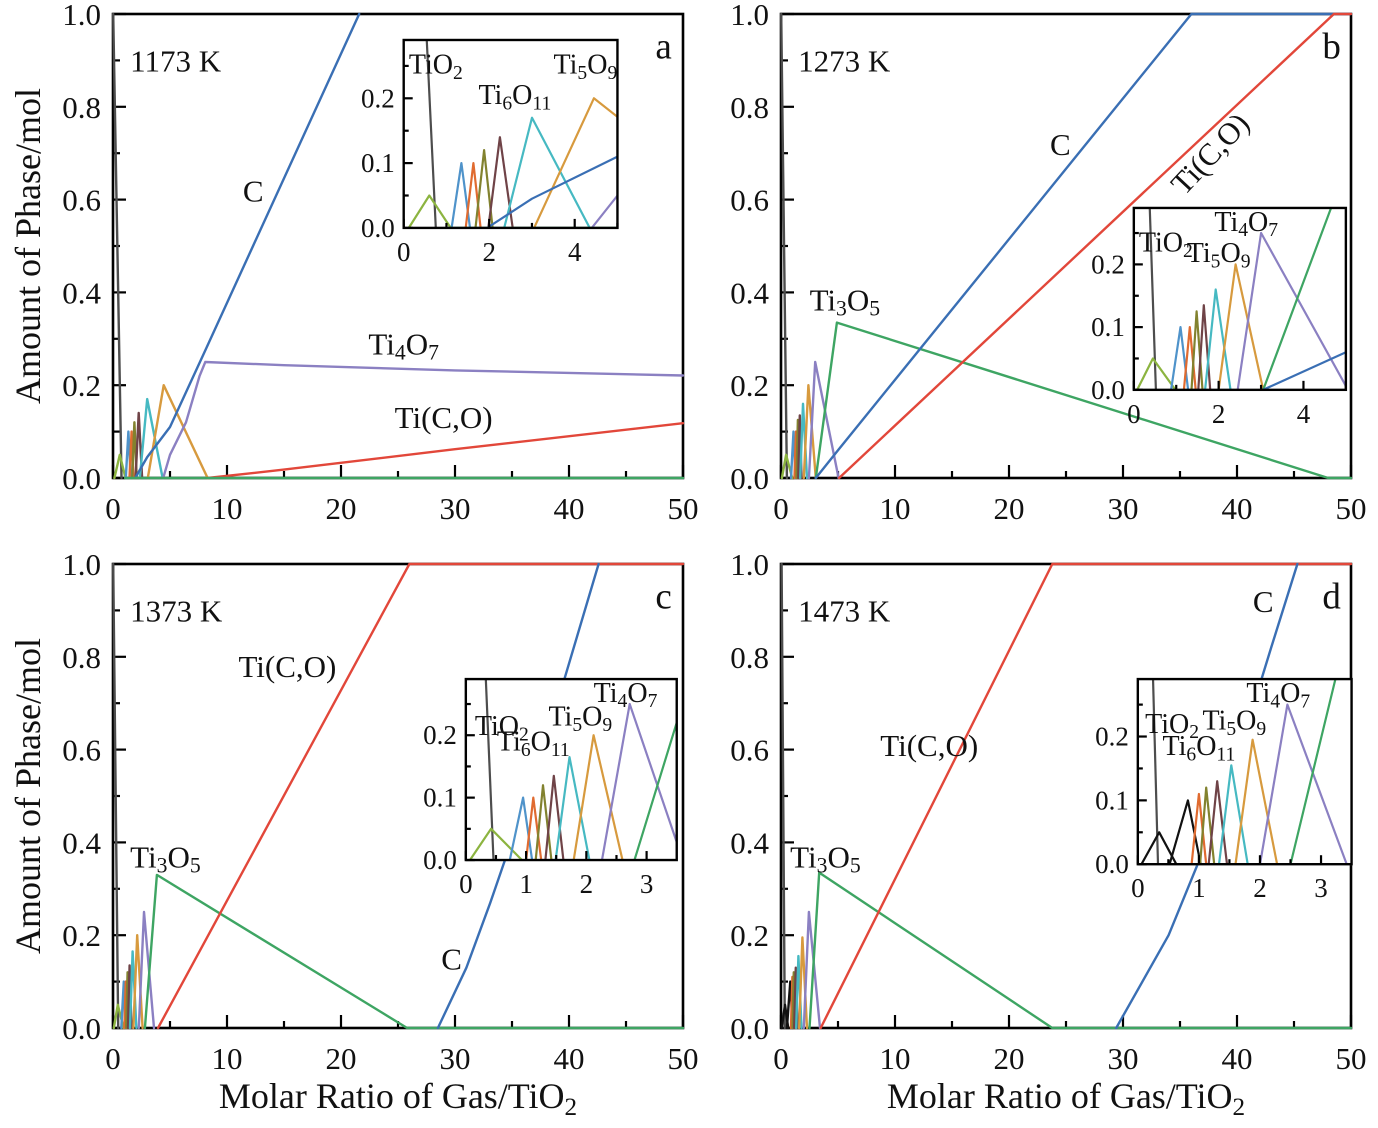 The image size is (1378, 1128). Describe the element at coordinates (1209, 152) in the screenshot. I see `curve-label: Ti(C,O)` at that location.